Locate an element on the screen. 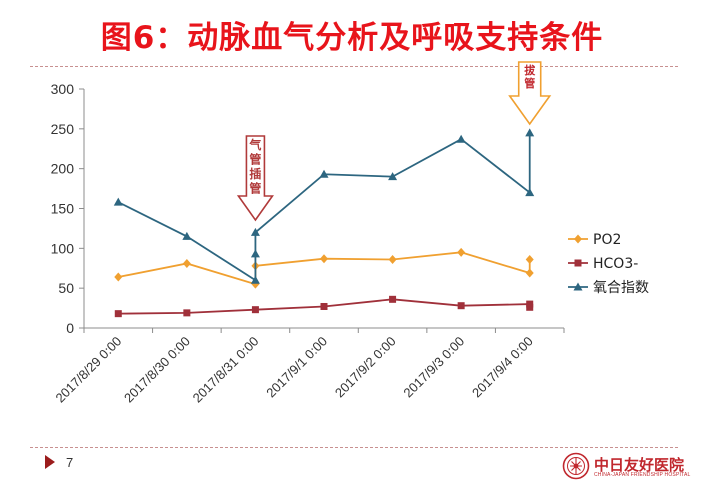 This screenshot has height=497, width=704. legend-item: 氧合指数 is located at coordinates (608, 288).